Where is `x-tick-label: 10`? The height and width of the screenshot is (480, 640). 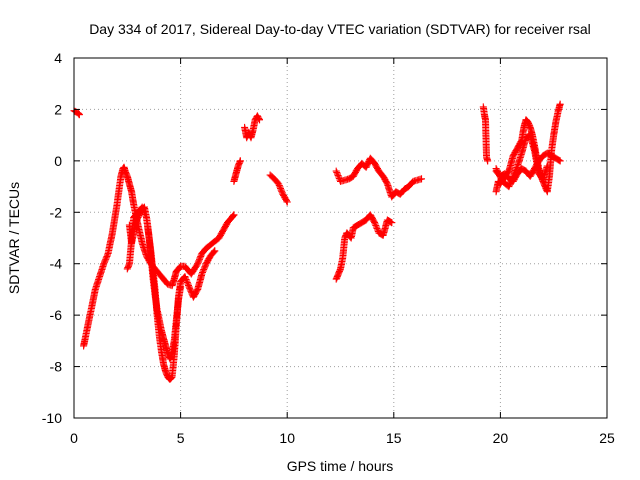
x-tick-label: 10 is located at coordinates (287, 438).